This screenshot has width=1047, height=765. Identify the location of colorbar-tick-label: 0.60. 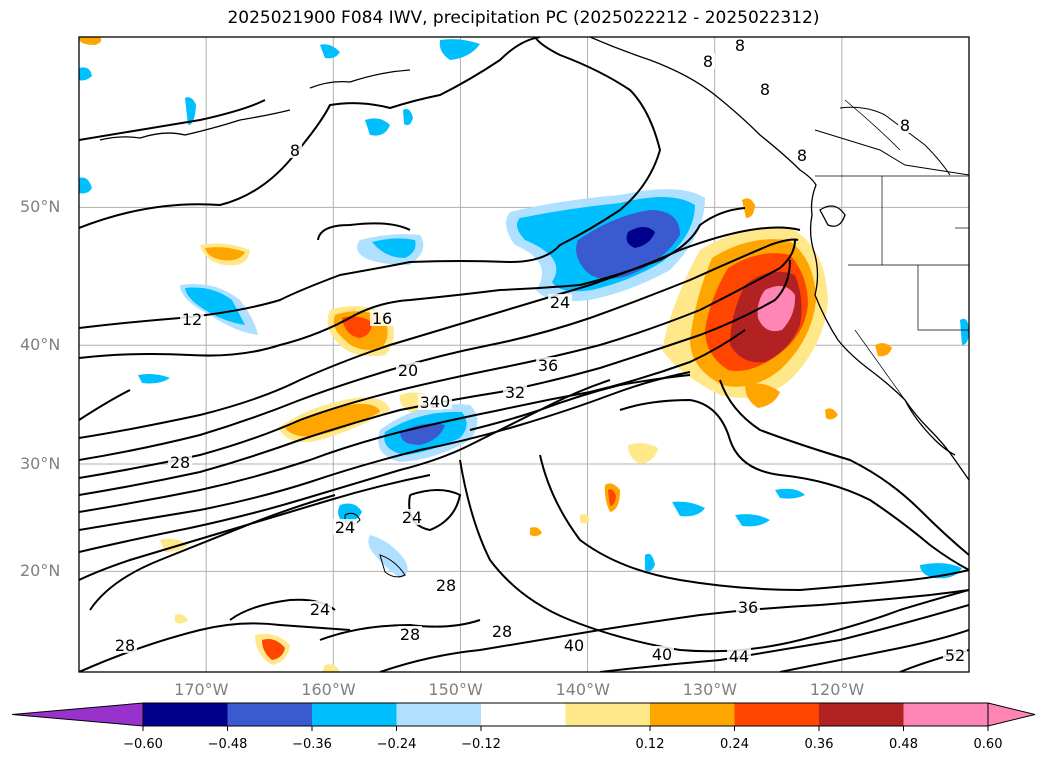
(988, 744).